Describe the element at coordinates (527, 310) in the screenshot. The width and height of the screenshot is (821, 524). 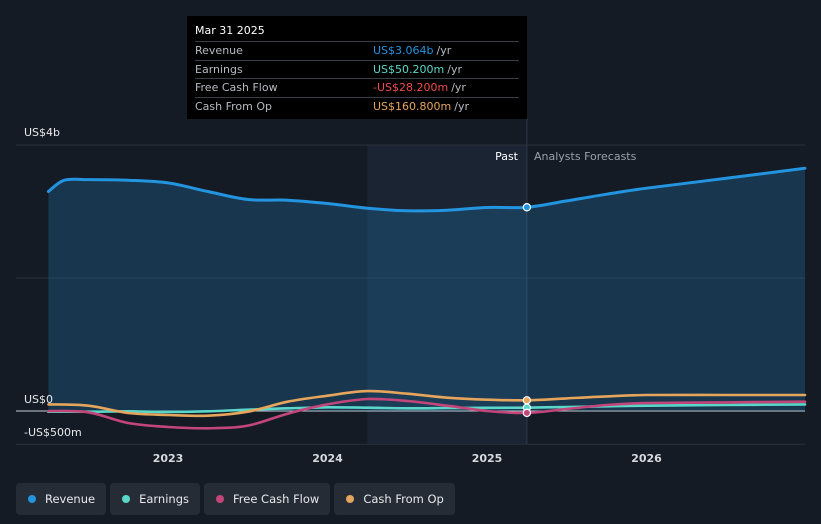
I see `markers-layer` at that location.